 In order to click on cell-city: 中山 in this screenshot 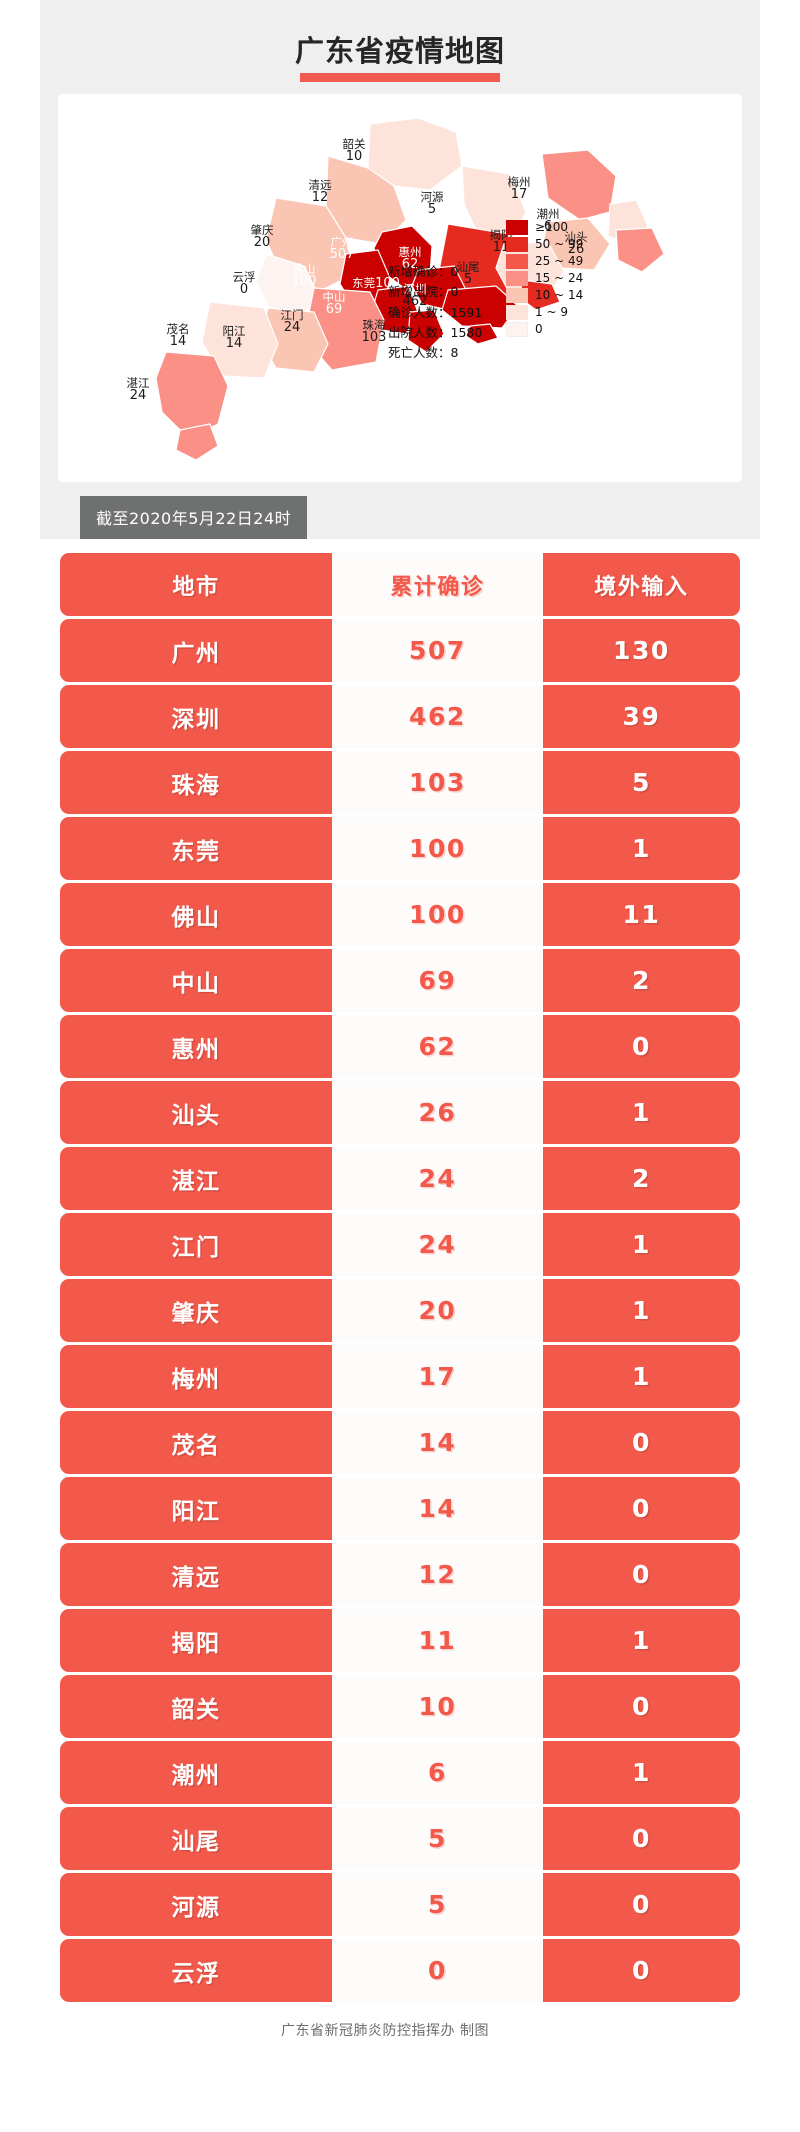, I will do `click(196, 980)`.